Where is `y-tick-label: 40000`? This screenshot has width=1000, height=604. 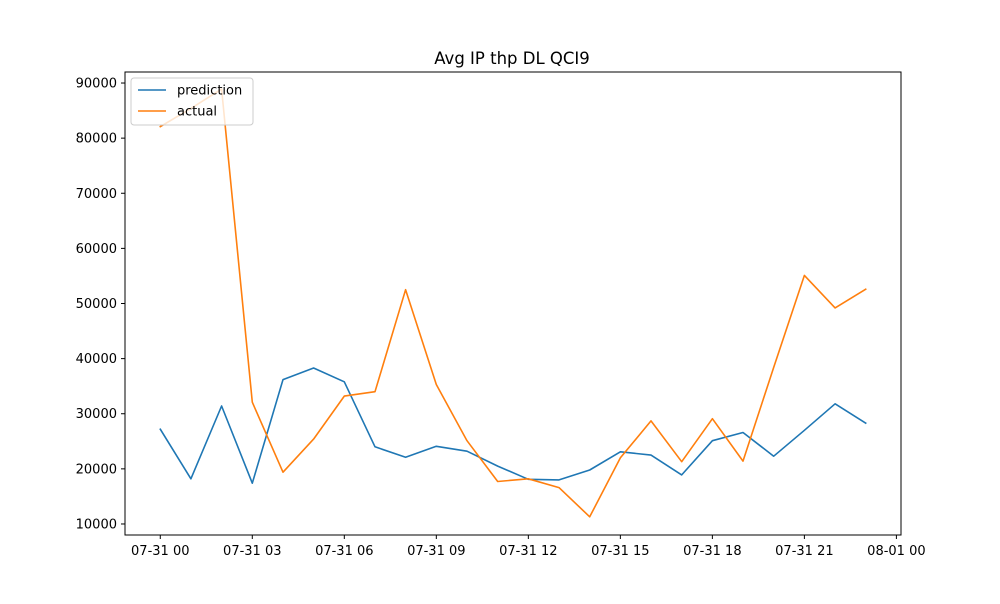 y-tick-label: 40000 is located at coordinates (96, 359).